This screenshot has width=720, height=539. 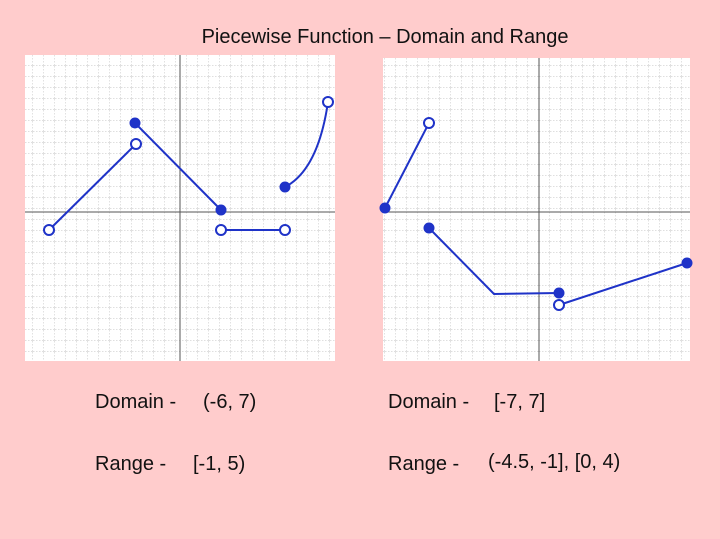 I want to click on domain-value: [-7, 7], so click(x=519, y=402).